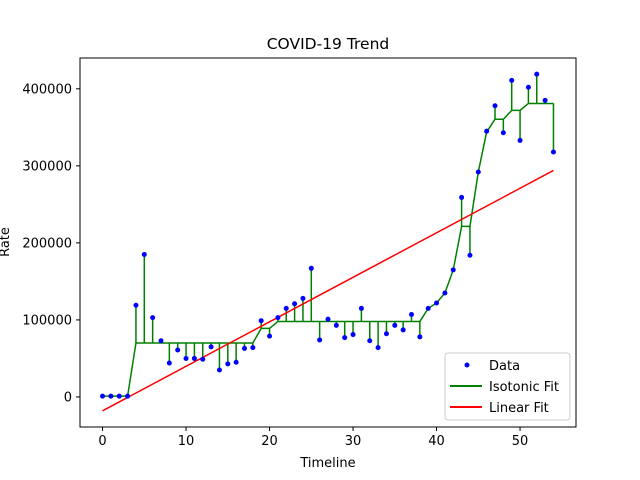 The image size is (640, 480). I want to click on y-tick-label: 200000, so click(47, 243).